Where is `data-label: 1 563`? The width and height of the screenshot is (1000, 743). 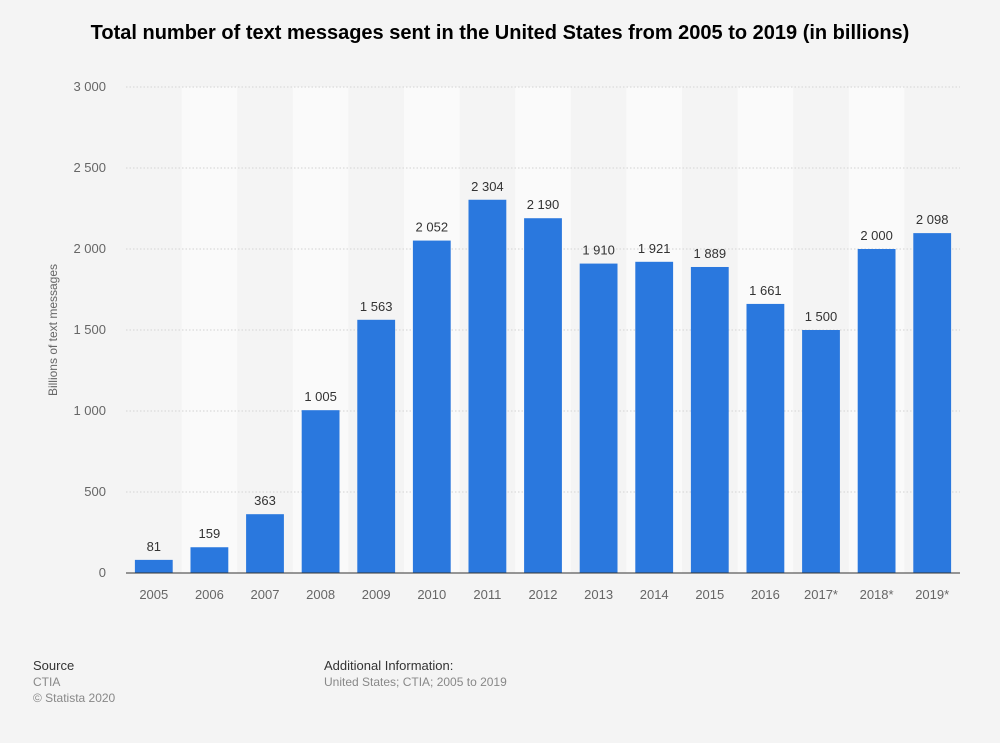
data-label: 1 563 is located at coordinates (376, 306).